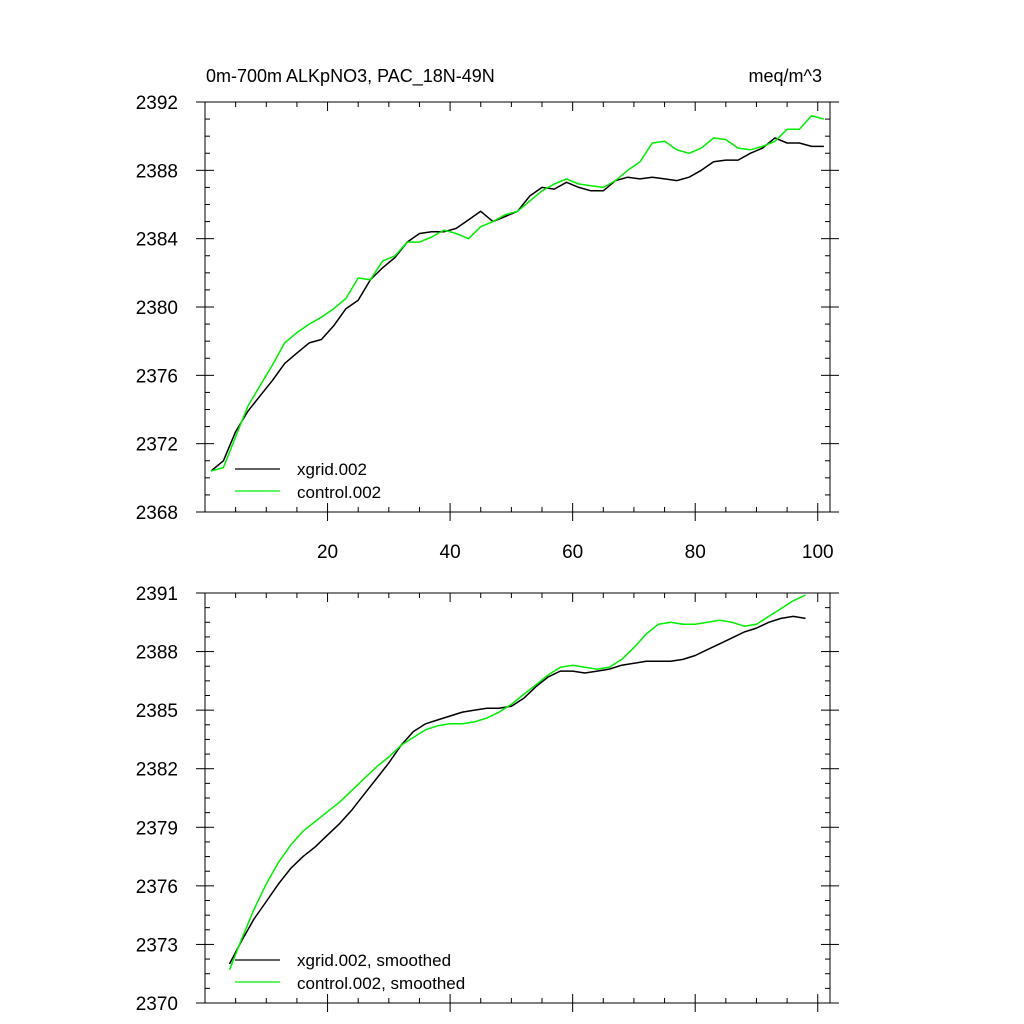 Image resolution: width=1024 pixels, height=1024 pixels. I want to click on top-y-tick-label: 2380, so click(157, 308).